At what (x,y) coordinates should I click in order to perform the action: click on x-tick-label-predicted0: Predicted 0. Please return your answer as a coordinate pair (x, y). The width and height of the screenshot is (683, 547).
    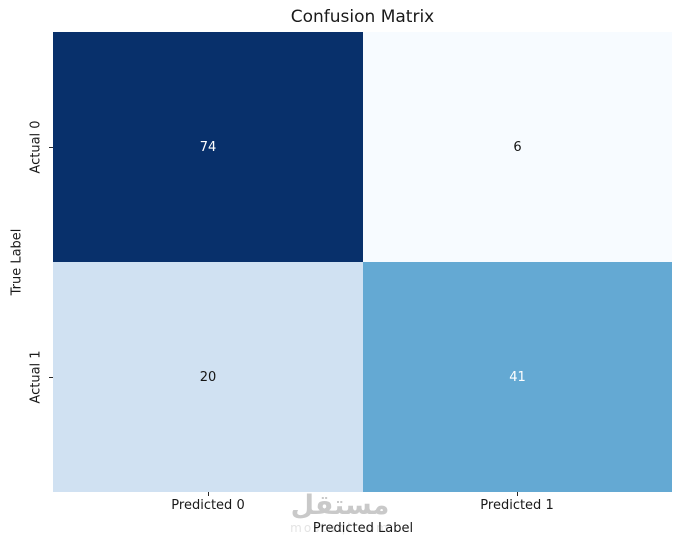
    Looking at the image, I should click on (208, 505).